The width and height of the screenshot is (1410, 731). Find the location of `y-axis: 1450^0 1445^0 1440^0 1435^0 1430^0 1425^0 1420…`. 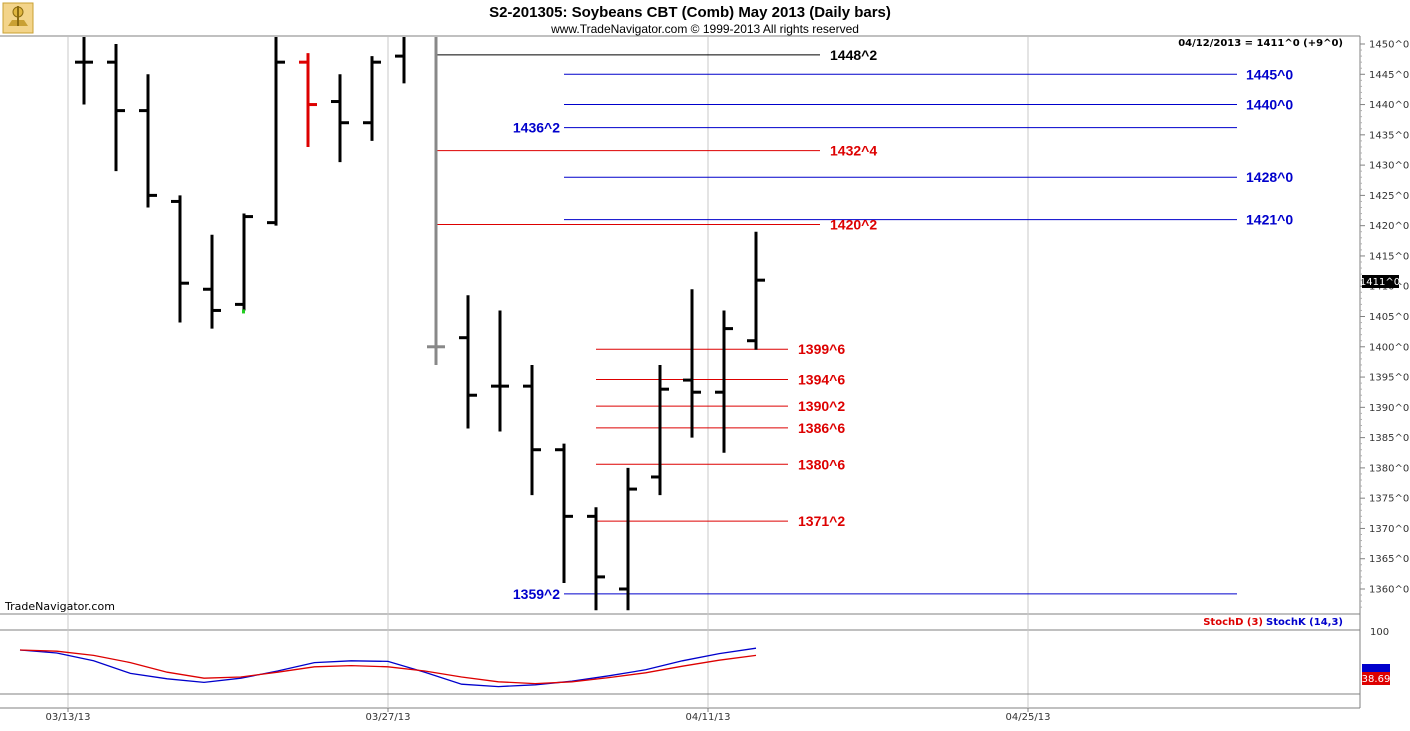

y-axis: 1450^0 1445^0 1440^0 1435^0 1430^0 1425^0 1420… is located at coordinates (1384, 324).